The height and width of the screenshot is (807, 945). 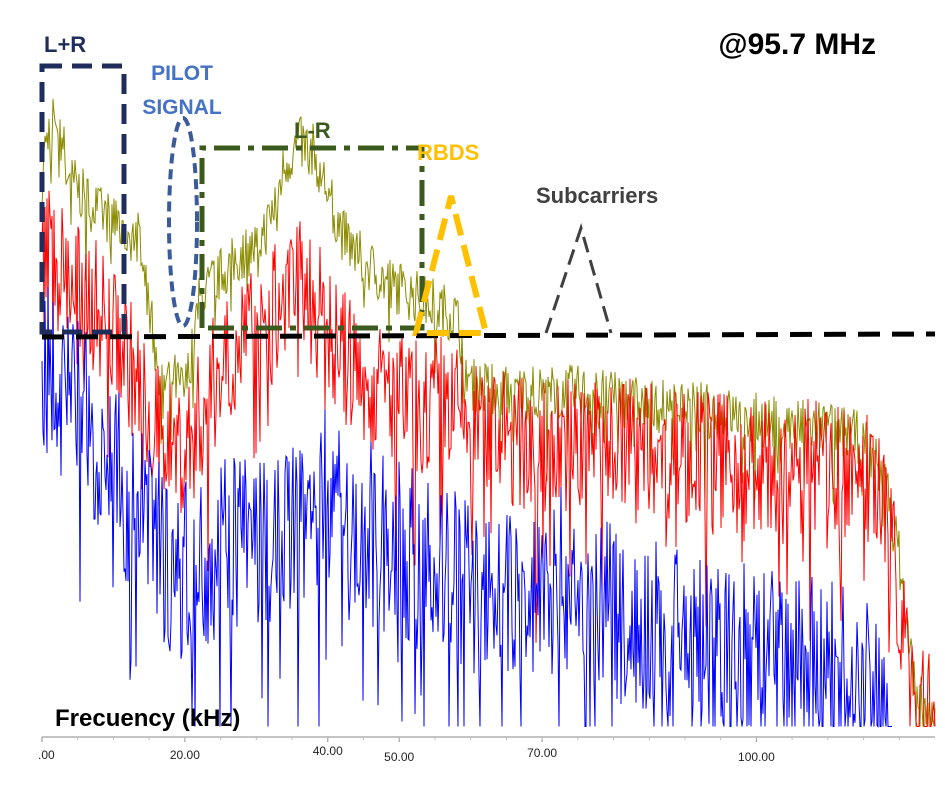 I want to click on annotation-rbds: RBDS, so click(x=448, y=152).